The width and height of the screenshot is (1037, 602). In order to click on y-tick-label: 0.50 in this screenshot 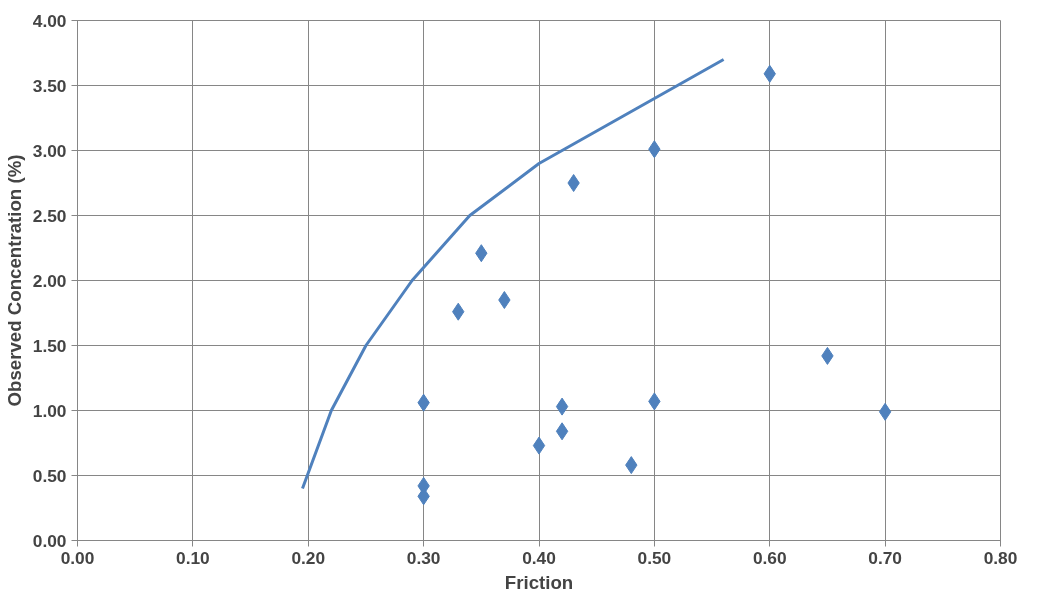, I will do `click(49, 475)`.